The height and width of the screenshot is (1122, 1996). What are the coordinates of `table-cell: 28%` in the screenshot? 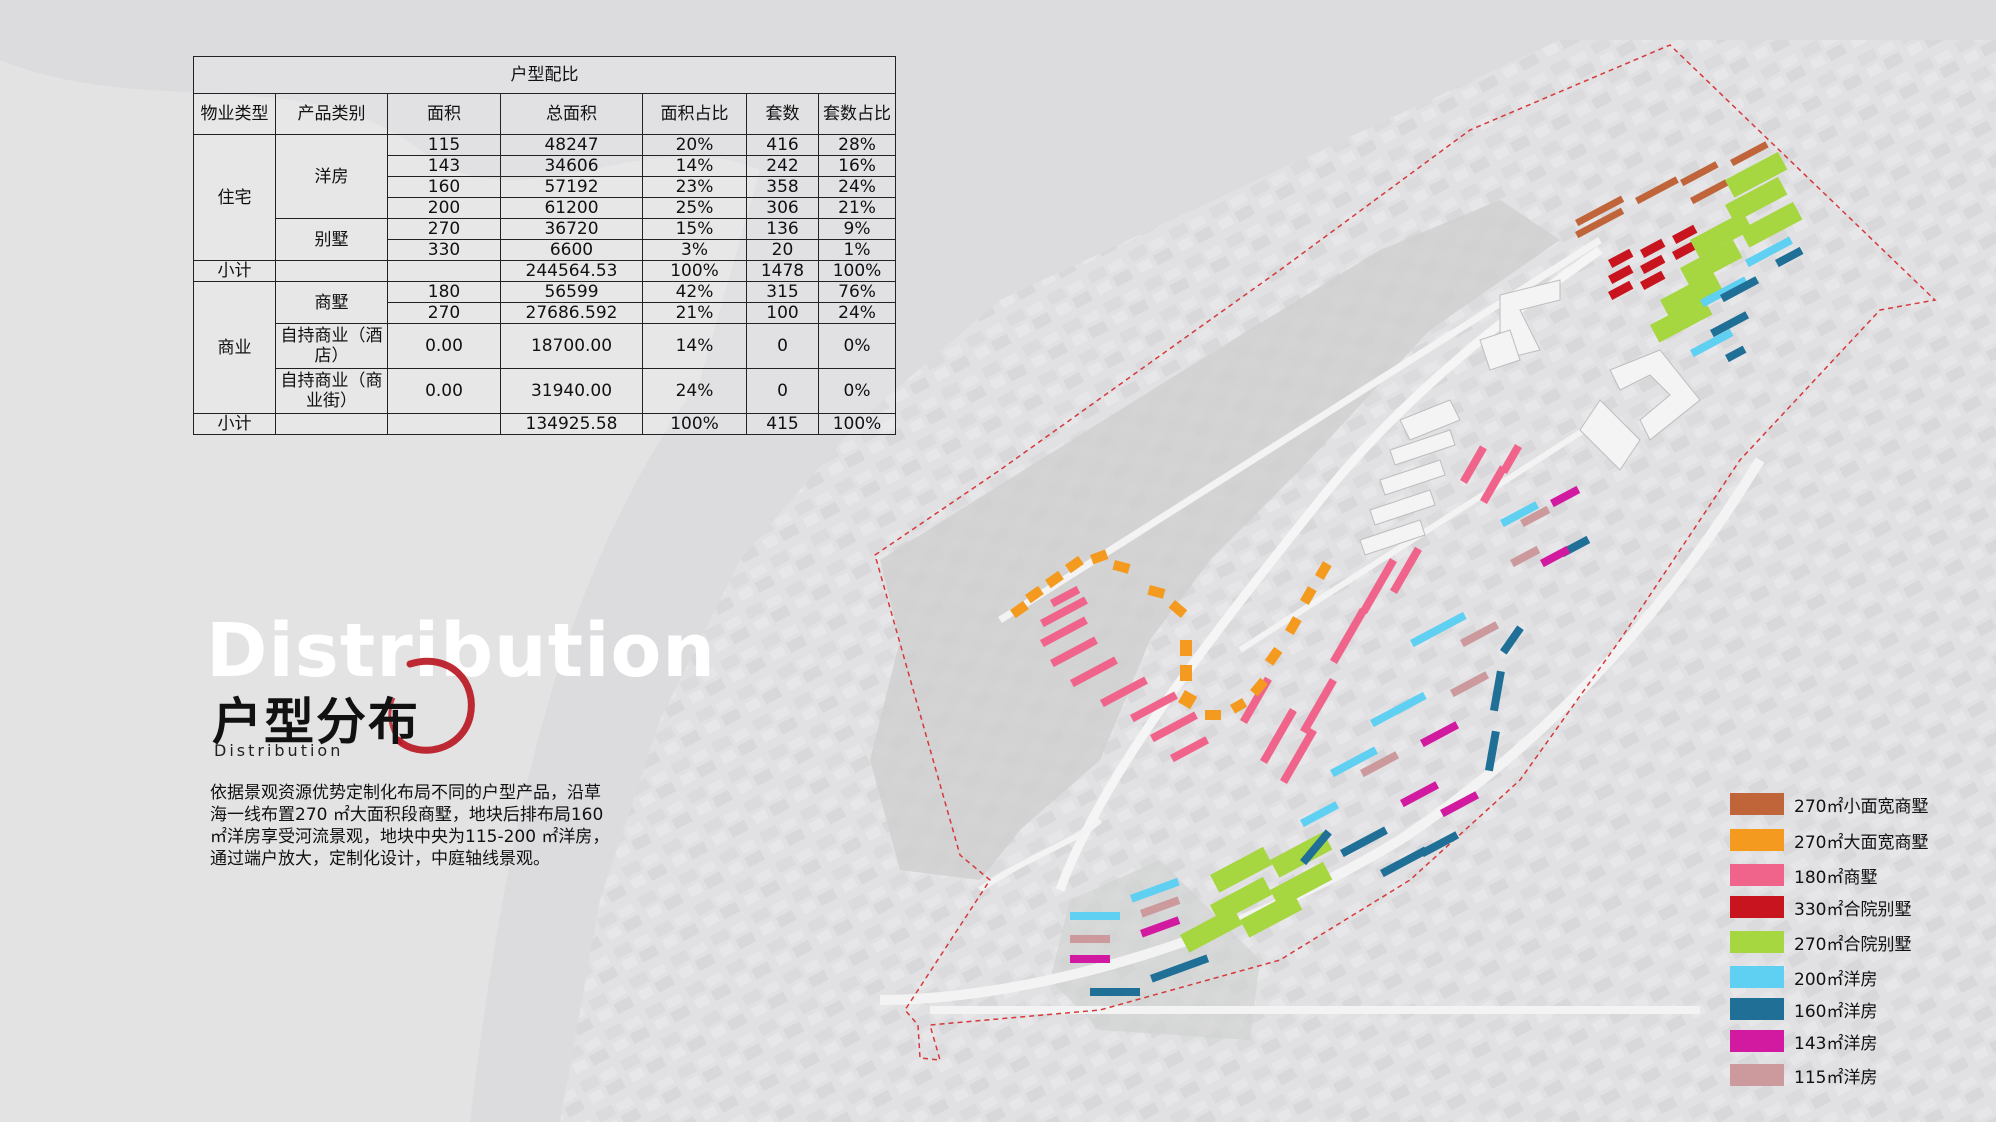 It's located at (857, 145).